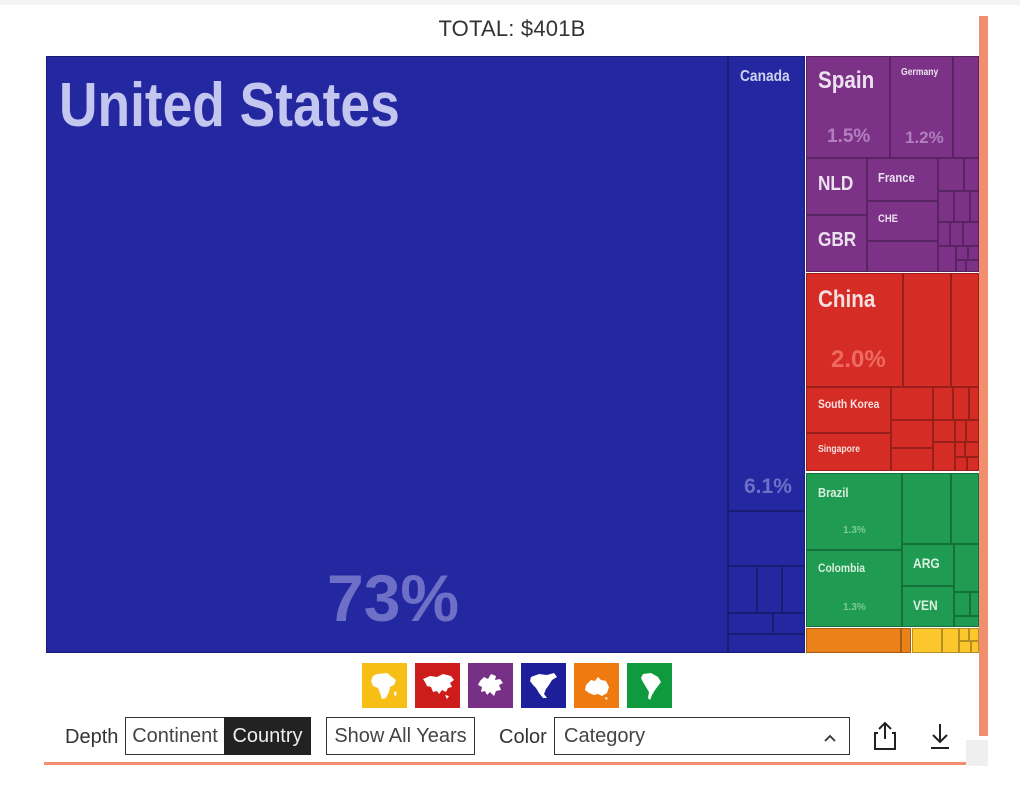  I want to click on tile-value: 1.3%, so click(854, 530).